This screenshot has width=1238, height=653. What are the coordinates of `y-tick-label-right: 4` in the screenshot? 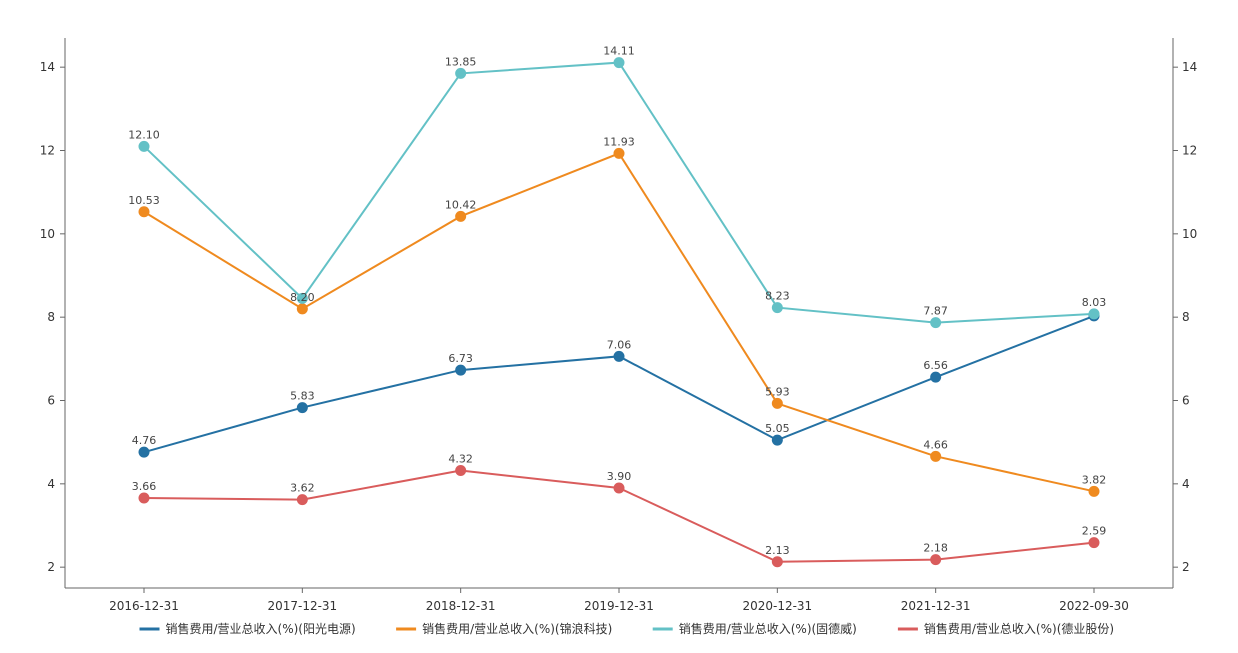 It's located at (1186, 484).